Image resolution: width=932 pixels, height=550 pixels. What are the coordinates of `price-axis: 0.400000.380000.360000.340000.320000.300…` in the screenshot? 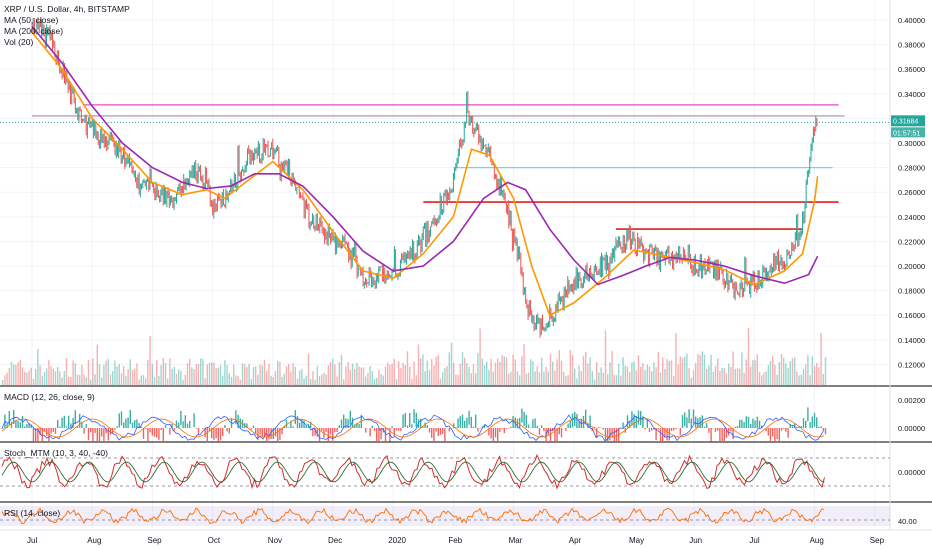 It's located at (908, 271).